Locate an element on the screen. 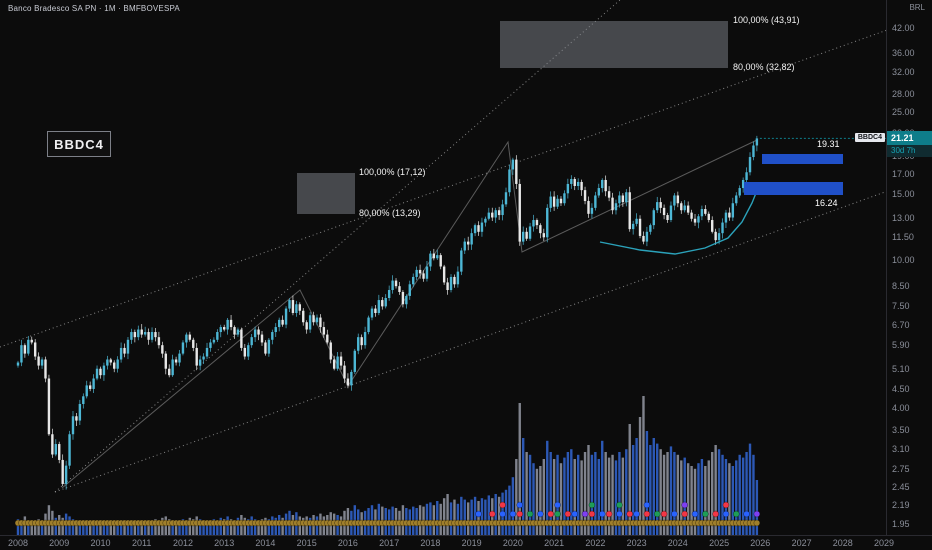  year-tick: 2013 is located at coordinates (224, 543).